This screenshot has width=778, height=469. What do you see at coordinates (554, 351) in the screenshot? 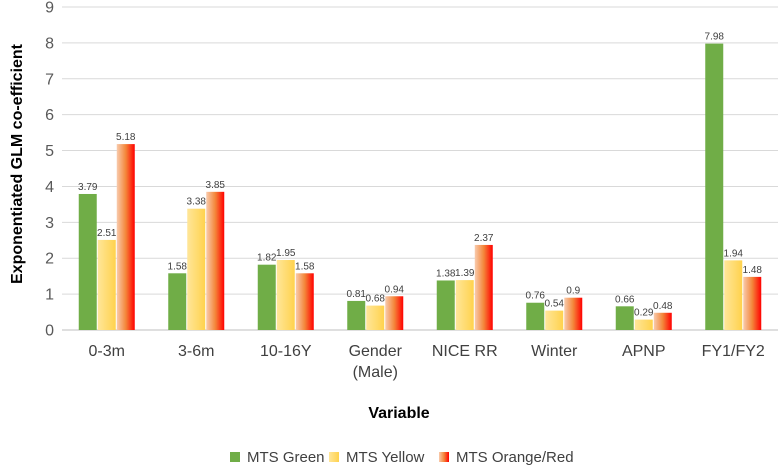
I see `x-category-label: Winter` at bounding box center [554, 351].